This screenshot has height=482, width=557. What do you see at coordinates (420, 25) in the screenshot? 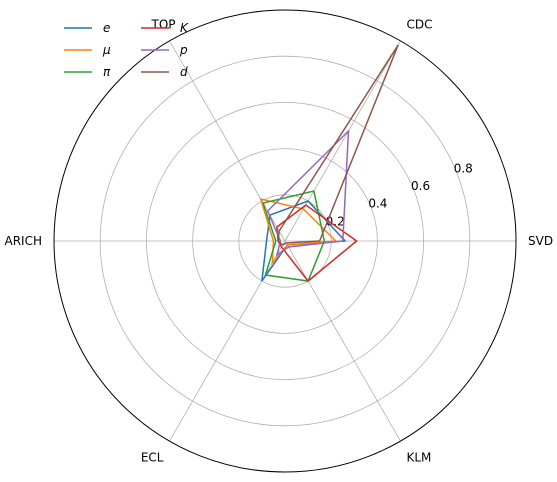
I see `axis-label-cdc: CDC` at bounding box center [420, 25].